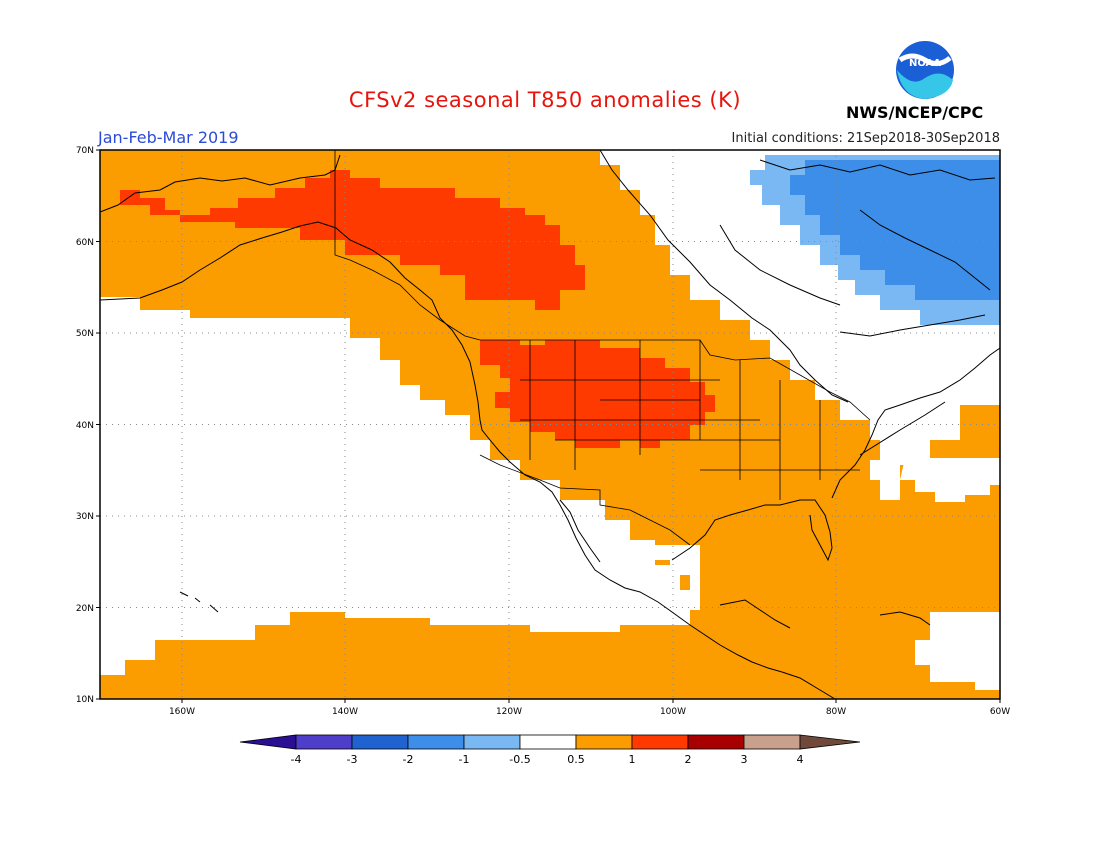  I want to click on lon-label: 100W, so click(673, 712).